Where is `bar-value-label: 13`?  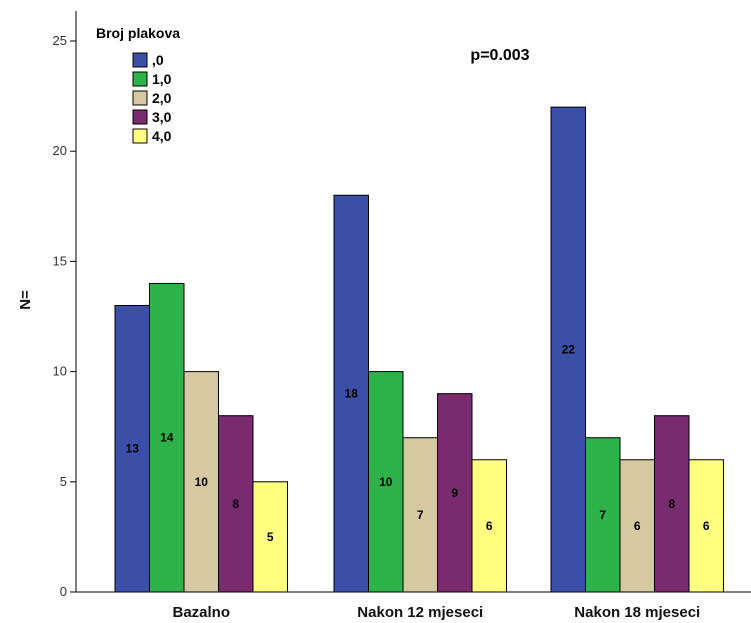 bar-value-label: 13 is located at coordinates (133, 449).